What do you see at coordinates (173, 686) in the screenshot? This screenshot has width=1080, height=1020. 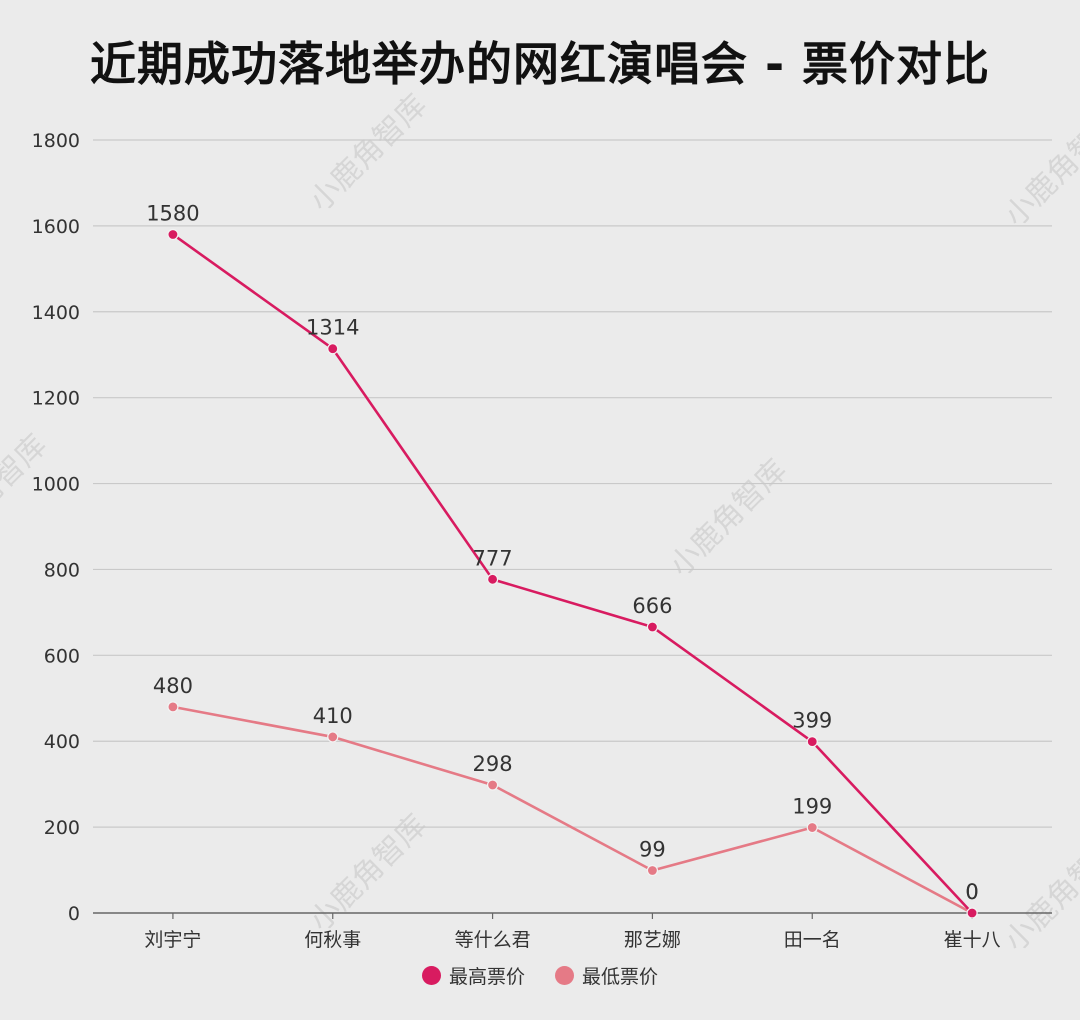 I see `data-label-min: 480` at bounding box center [173, 686].